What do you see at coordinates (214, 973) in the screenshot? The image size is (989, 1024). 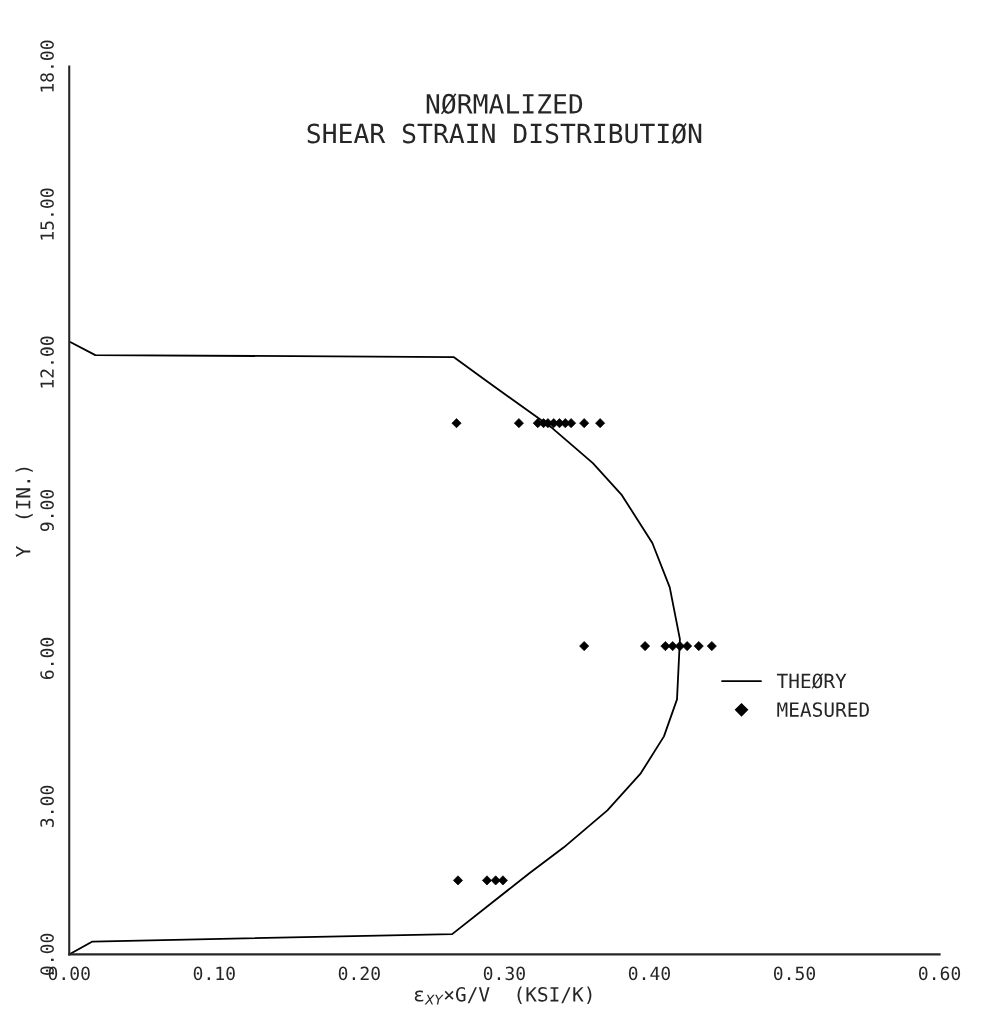 I see `x-tick-label: 0.10` at bounding box center [214, 973].